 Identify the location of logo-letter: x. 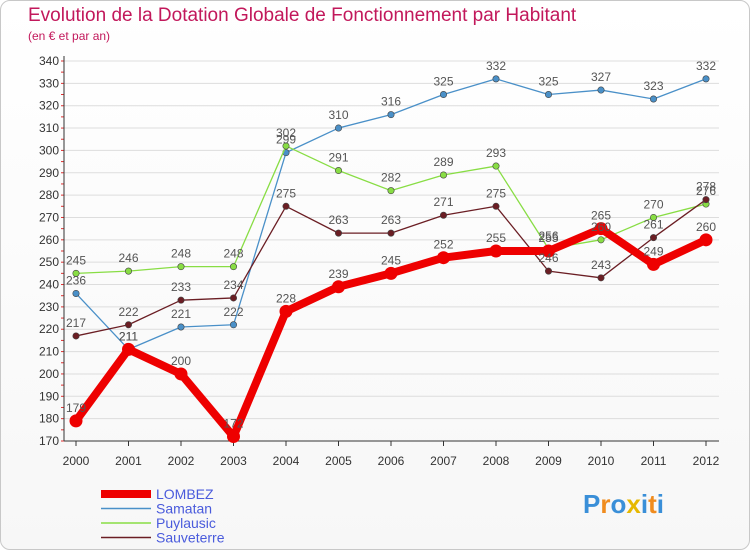
(633, 504).